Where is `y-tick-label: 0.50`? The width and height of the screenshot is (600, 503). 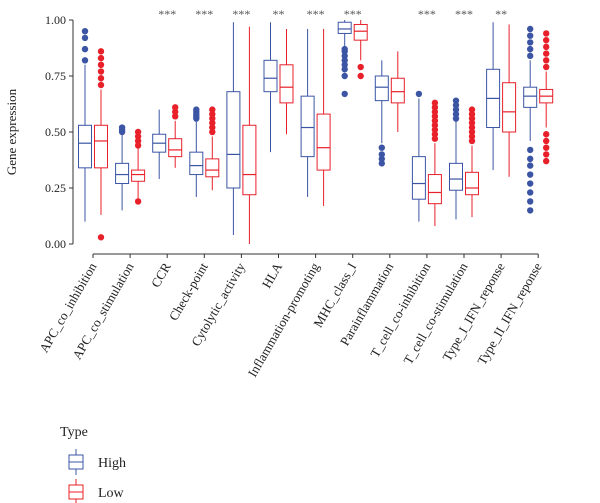
y-tick-label: 0.50 is located at coordinates (55, 132).